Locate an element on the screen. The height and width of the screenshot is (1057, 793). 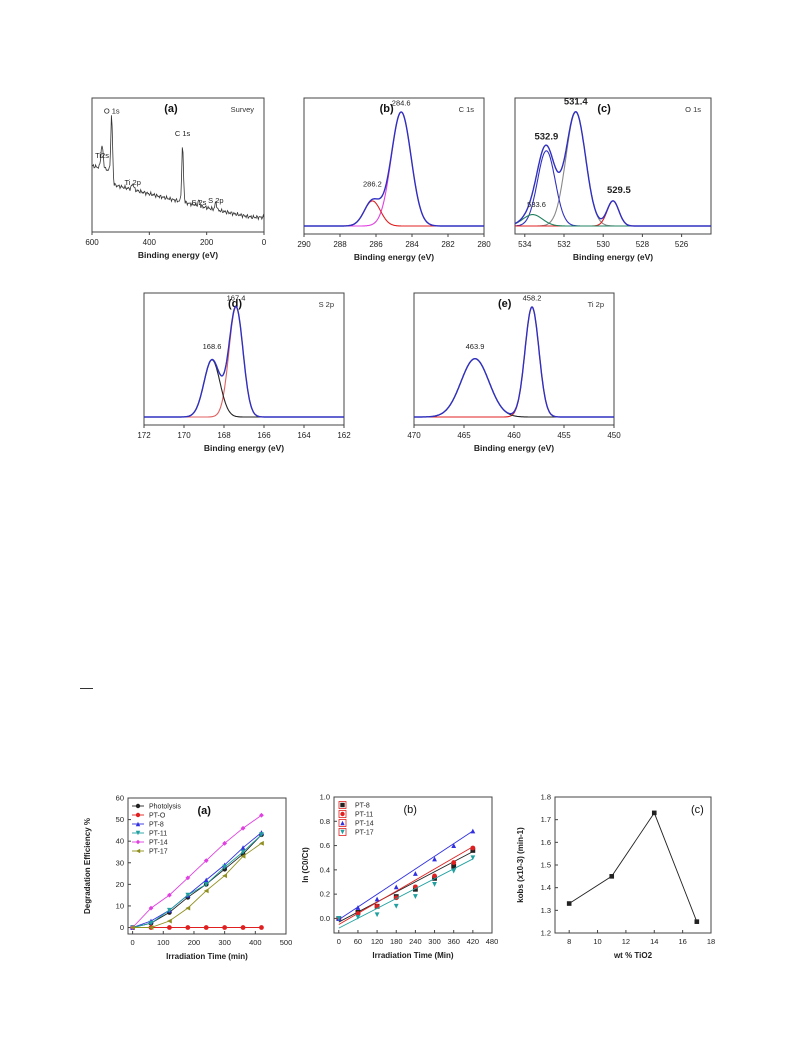
peak-label: 284.6 is located at coordinates (401, 102).